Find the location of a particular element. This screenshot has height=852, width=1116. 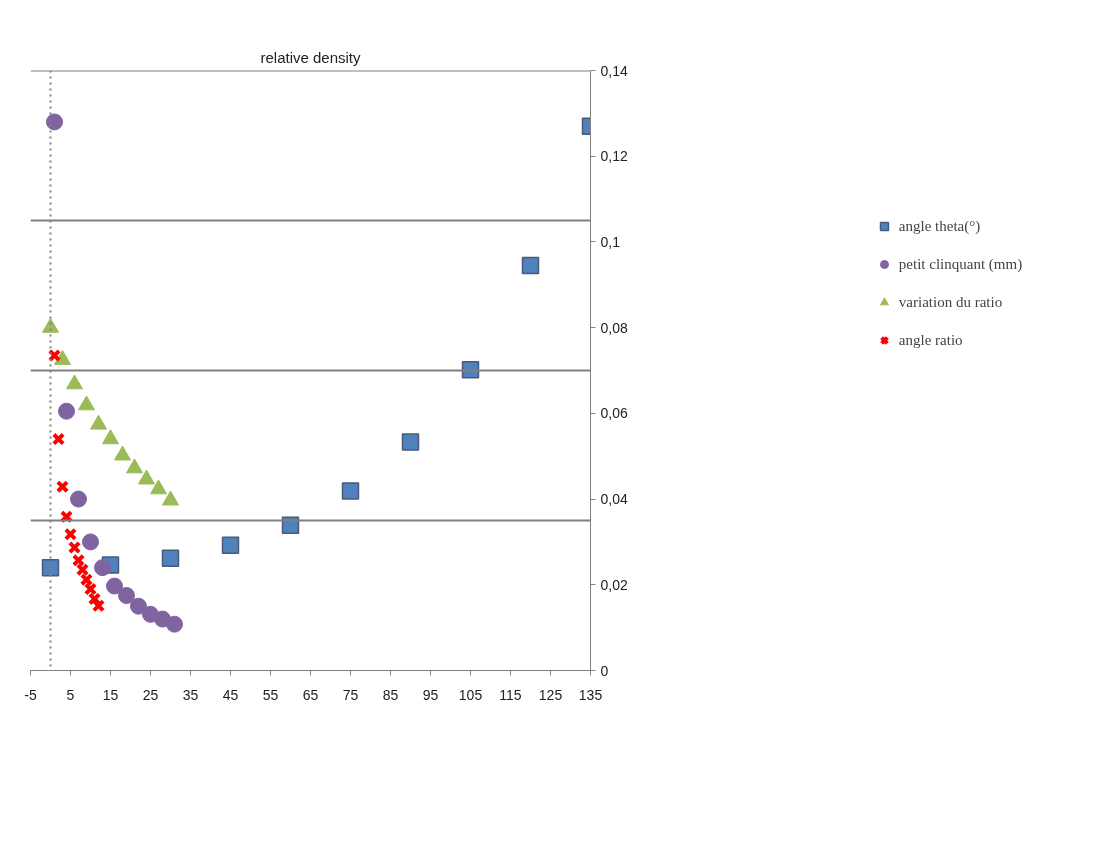

legend-label: angle theta(°) is located at coordinates (939, 226).